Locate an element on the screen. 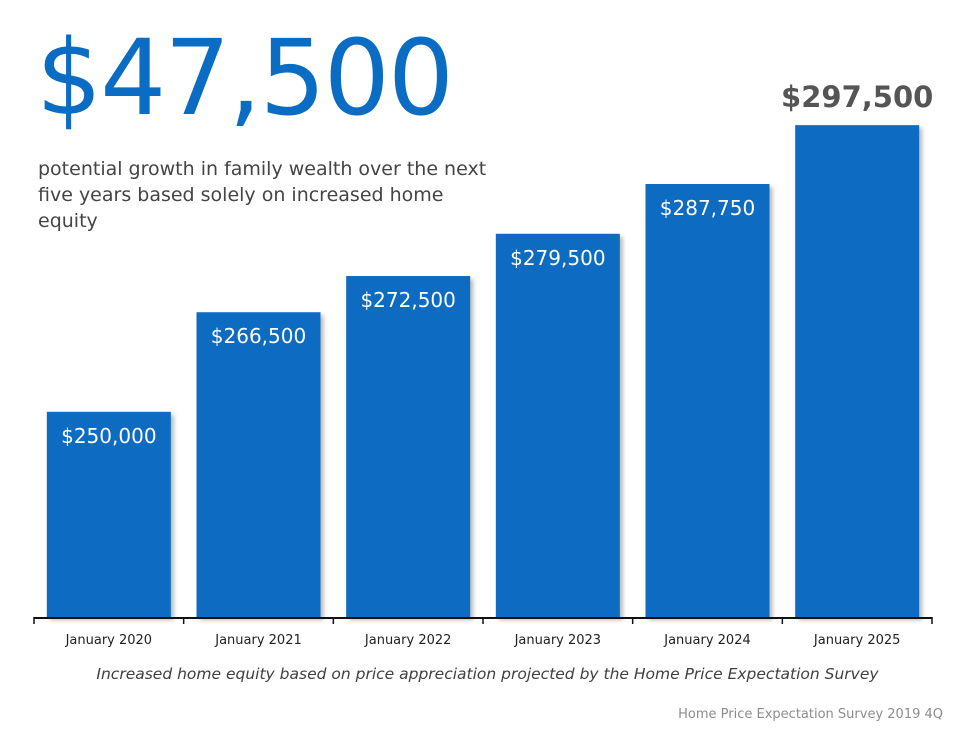 This screenshot has height=736, width=975. bar-january-2022 is located at coordinates (408, 446).